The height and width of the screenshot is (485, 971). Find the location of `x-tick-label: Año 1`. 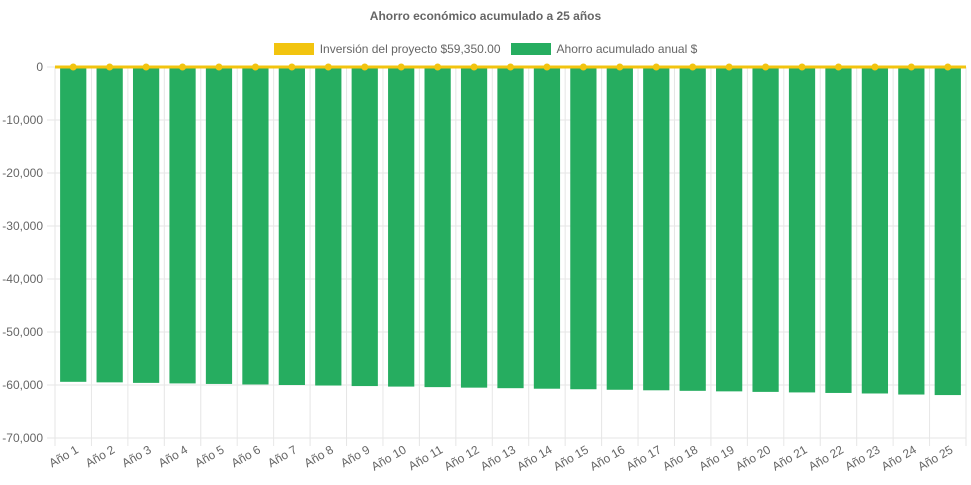

x-tick-label: Año 1 is located at coordinates (64, 456).